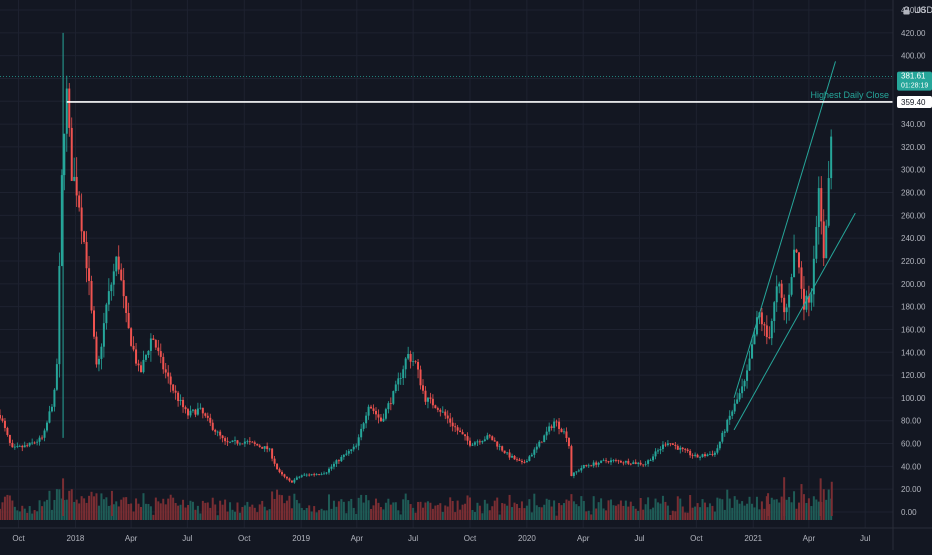  I want to click on current-price-tag, so click(914, 81).